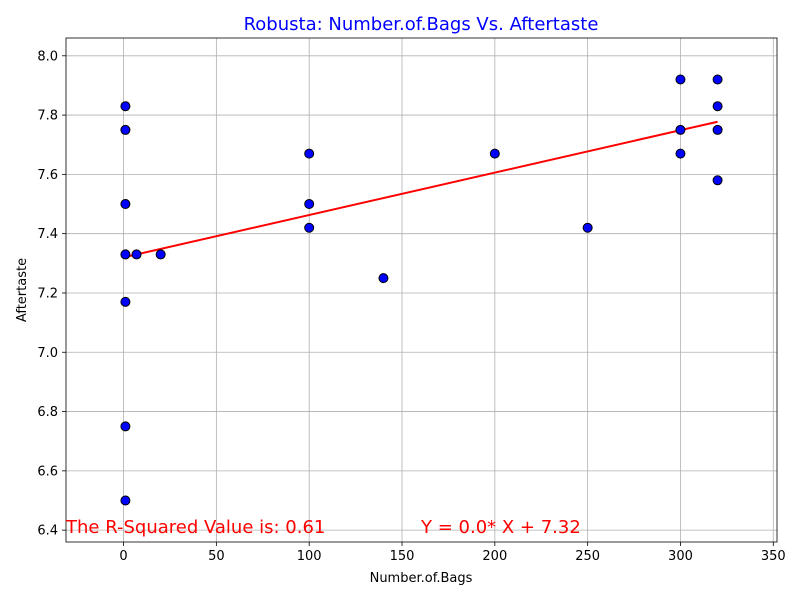  Describe the element at coordinates (123, 556) in the screenshot. I see `x-tick-label: 0` at that location.